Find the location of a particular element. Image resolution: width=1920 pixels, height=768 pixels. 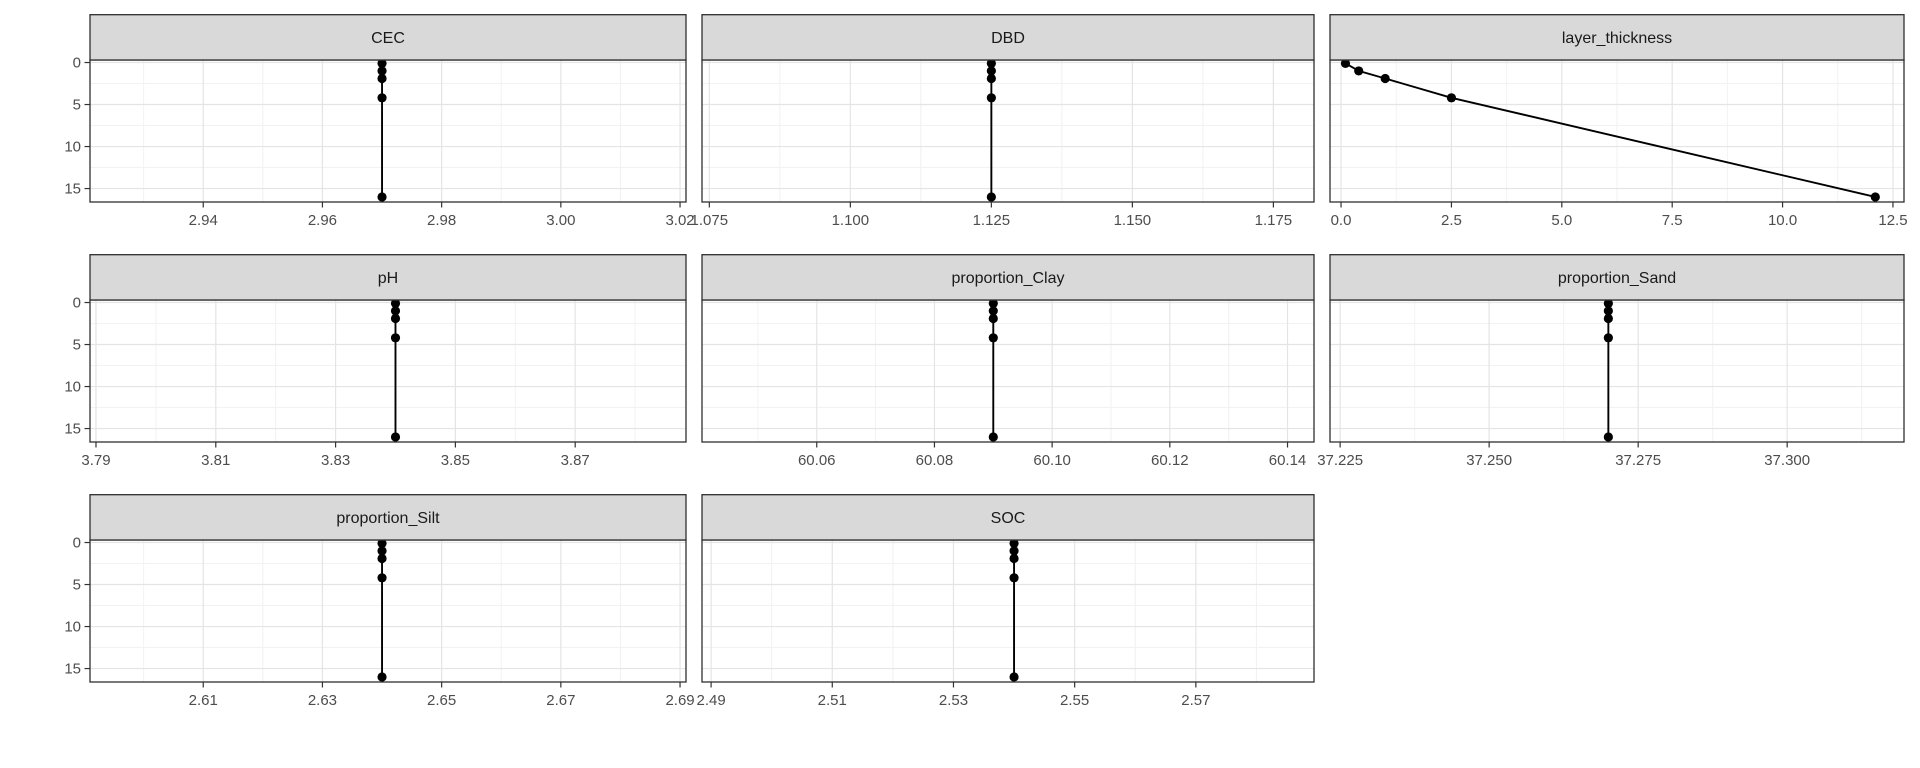

facet-strip-label: CEC is located at coordinates (388, 38).